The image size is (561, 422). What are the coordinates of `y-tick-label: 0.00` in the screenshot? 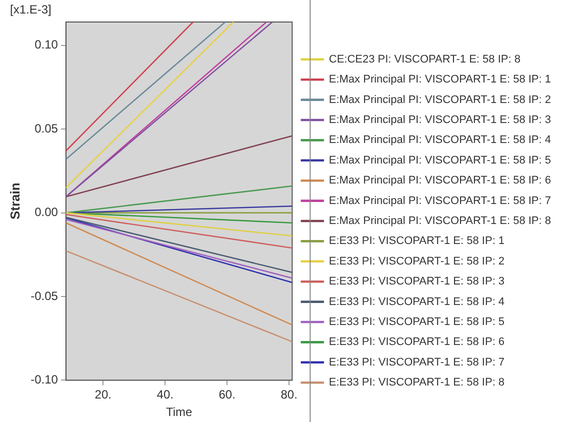 It's located at (46, 212).